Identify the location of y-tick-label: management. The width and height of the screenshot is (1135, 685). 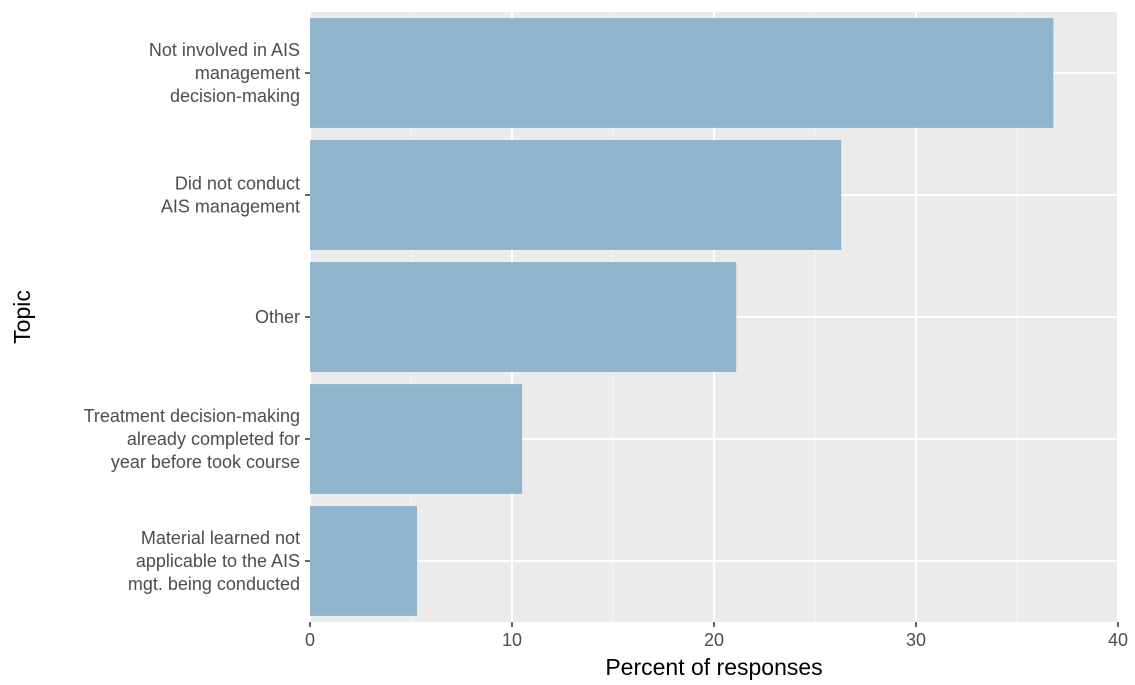
(247, 73).